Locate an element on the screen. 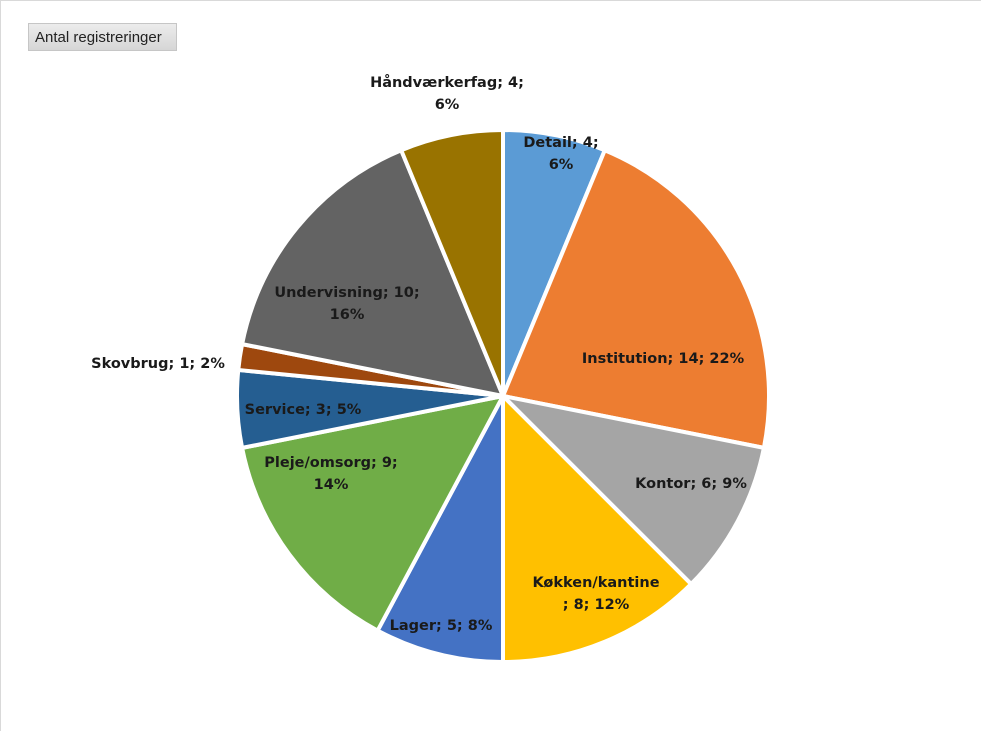 The image size is (981, 732). data-label-line: Skovbrug; 1; 2% is located at coordinates (158, 364).